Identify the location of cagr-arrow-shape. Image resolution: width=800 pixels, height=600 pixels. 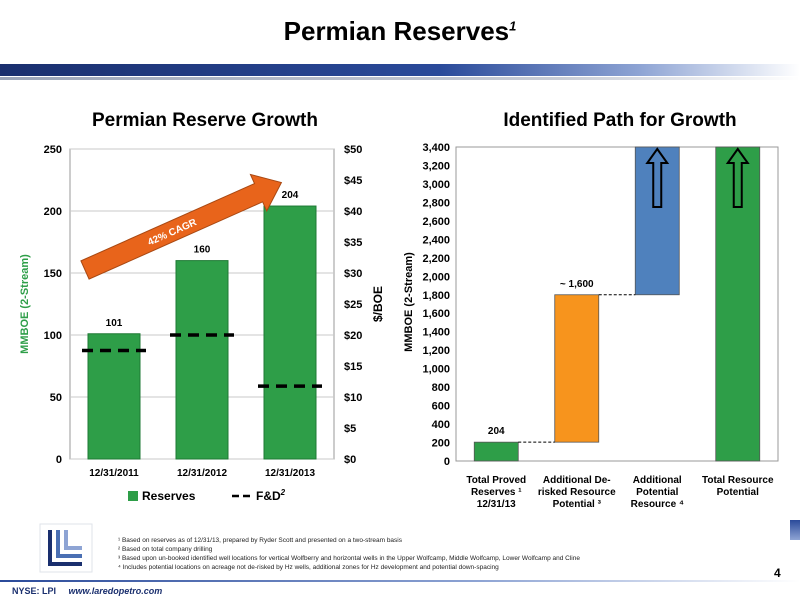
(181, 226).